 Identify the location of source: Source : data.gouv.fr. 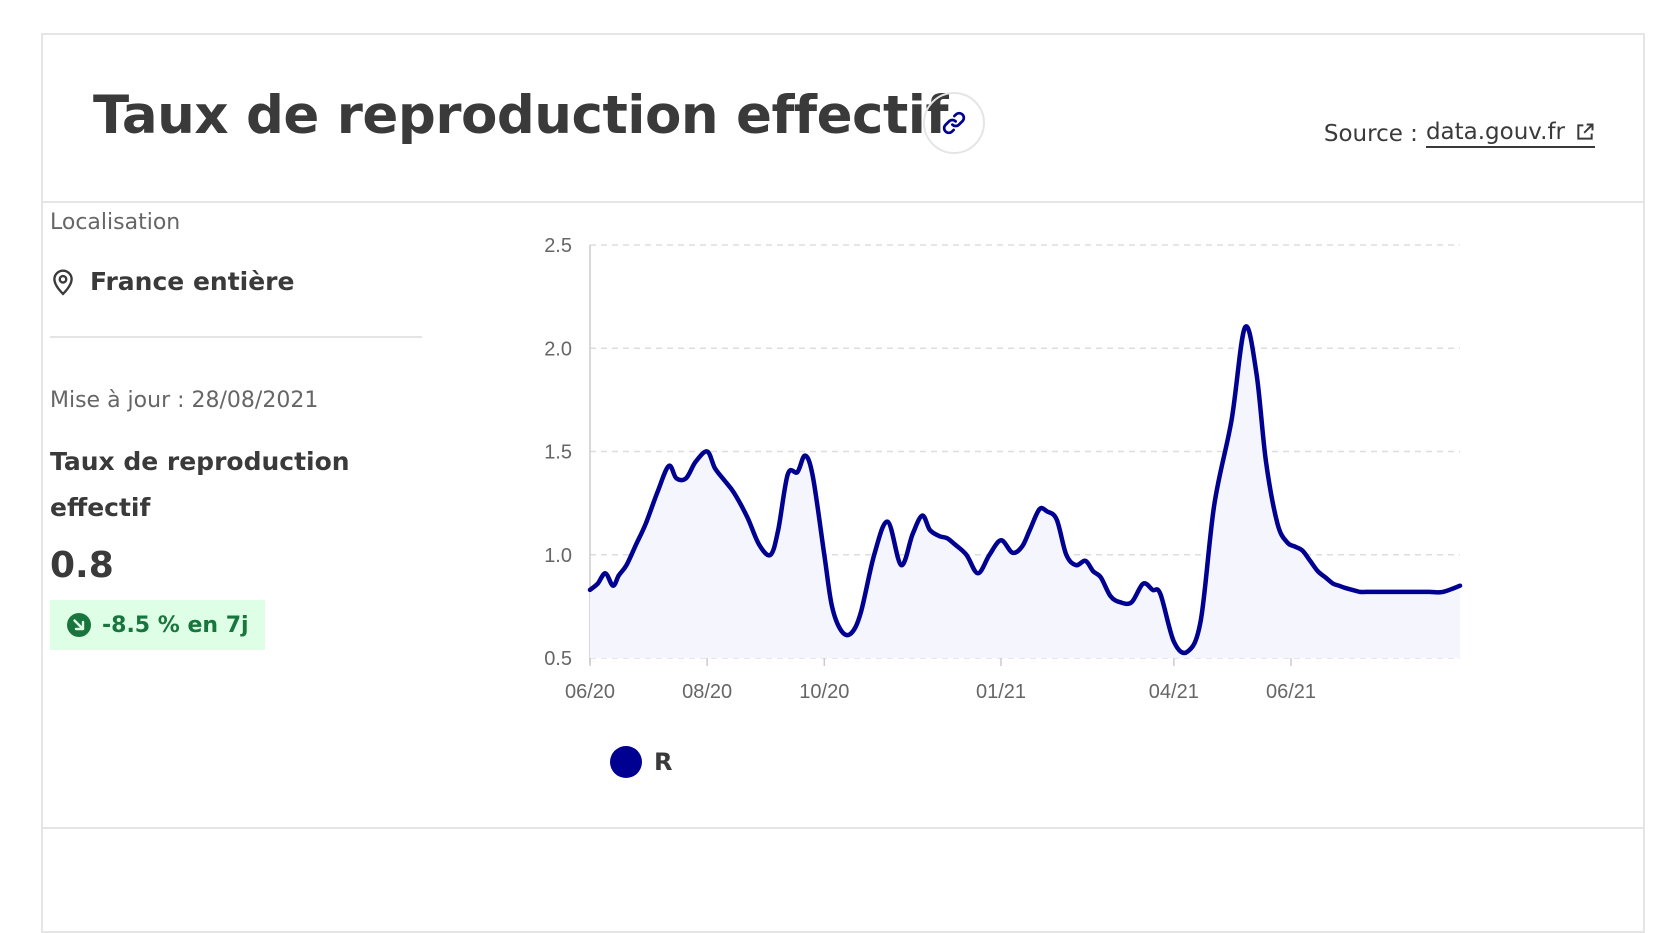
(1459, 133).